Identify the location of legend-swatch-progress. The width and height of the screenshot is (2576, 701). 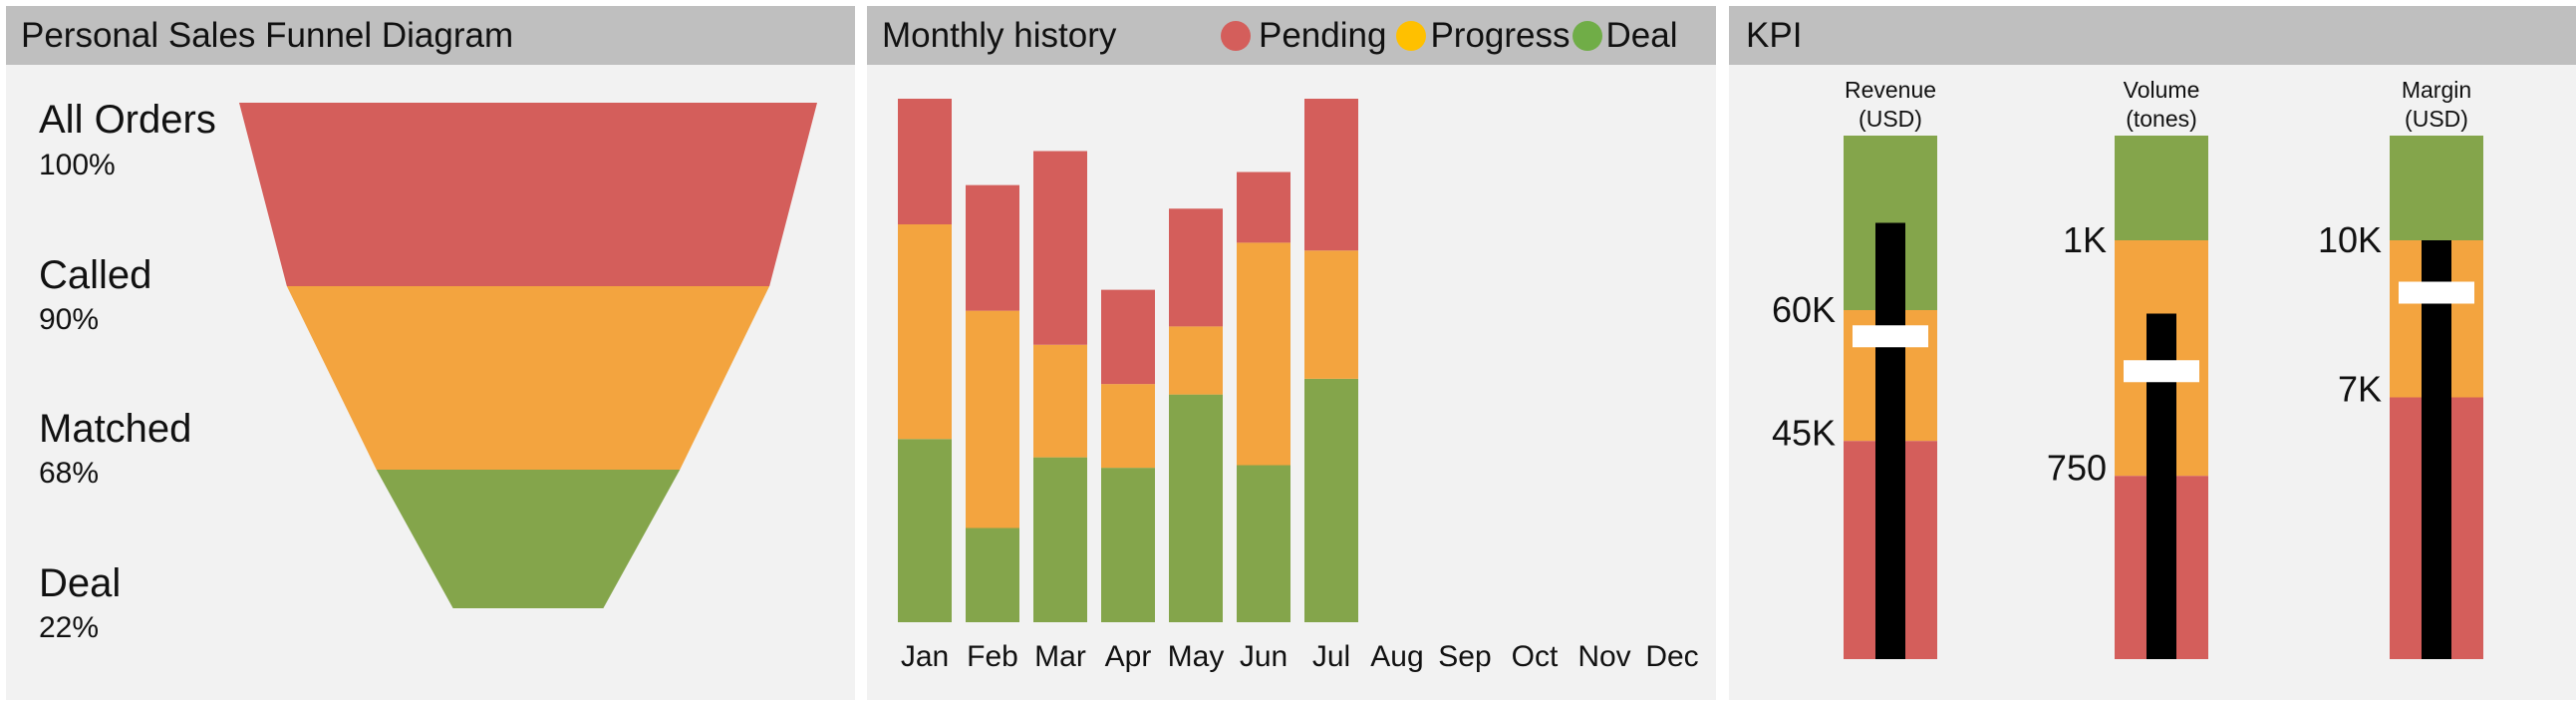
(1411, 35).